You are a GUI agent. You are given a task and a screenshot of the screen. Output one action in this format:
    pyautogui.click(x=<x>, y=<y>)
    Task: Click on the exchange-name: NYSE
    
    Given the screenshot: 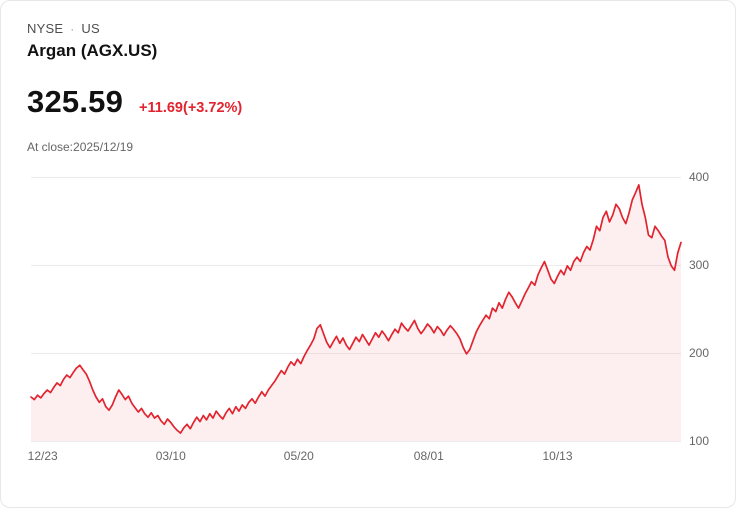 What is the action you would take?
    pyautogui.click(x=45, y=28)
    